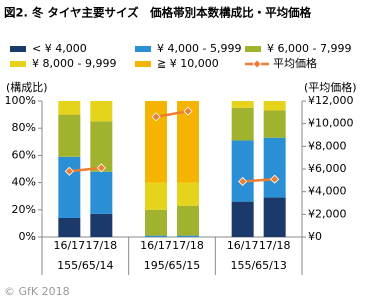  What do you see at coordinates (24, 209) in the screenshot?
I see `y-tick-label: 20%` at bounding box center [24, 209].